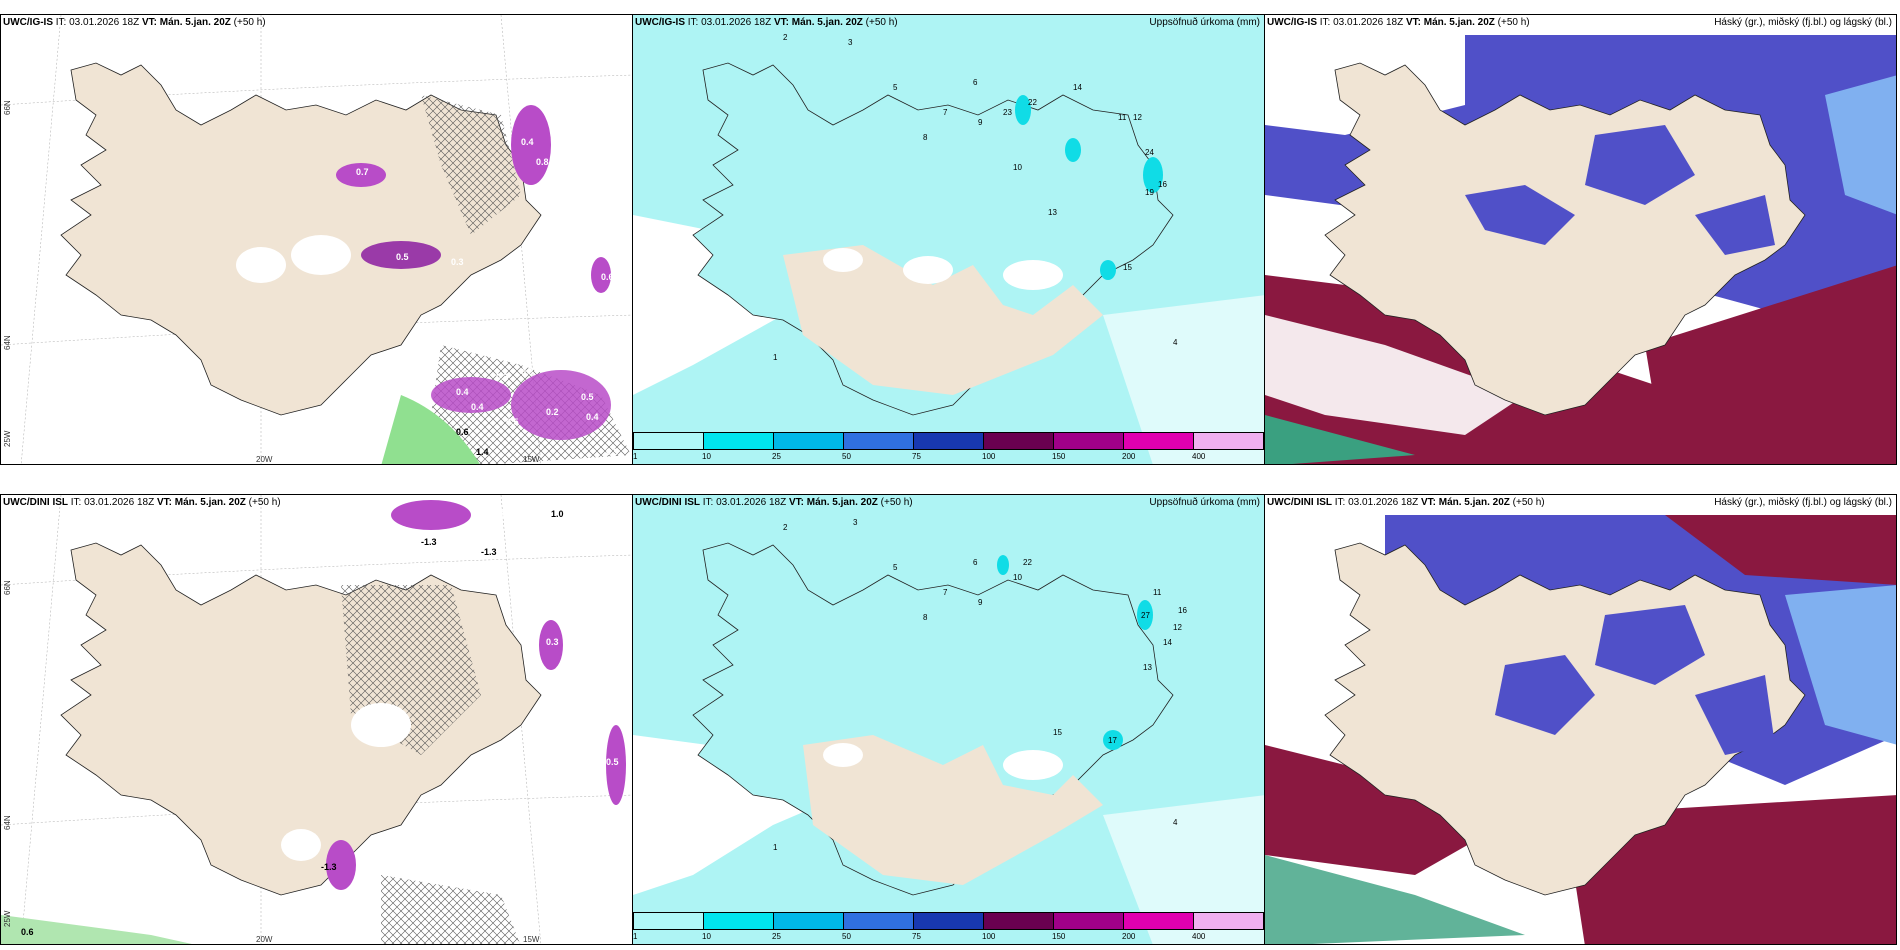  I want to click on precip-value: 10, so click(1017, 167).